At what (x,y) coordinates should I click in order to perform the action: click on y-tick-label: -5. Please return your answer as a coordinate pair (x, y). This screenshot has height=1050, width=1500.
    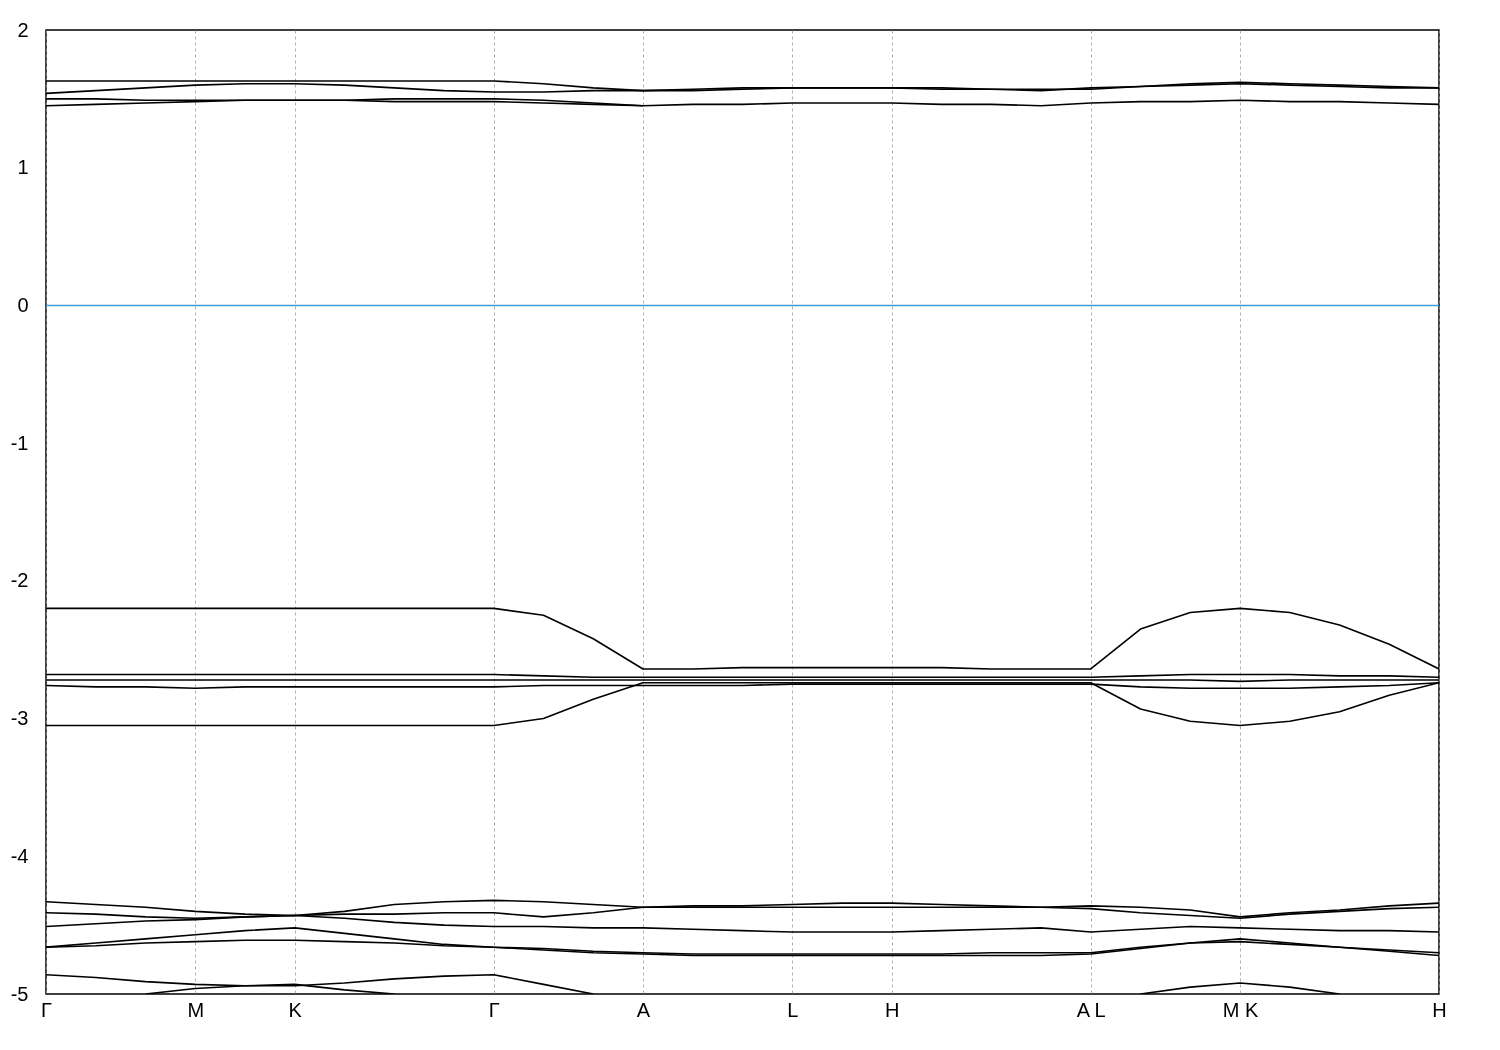
    Looking at the image, I should click on (19, 993).